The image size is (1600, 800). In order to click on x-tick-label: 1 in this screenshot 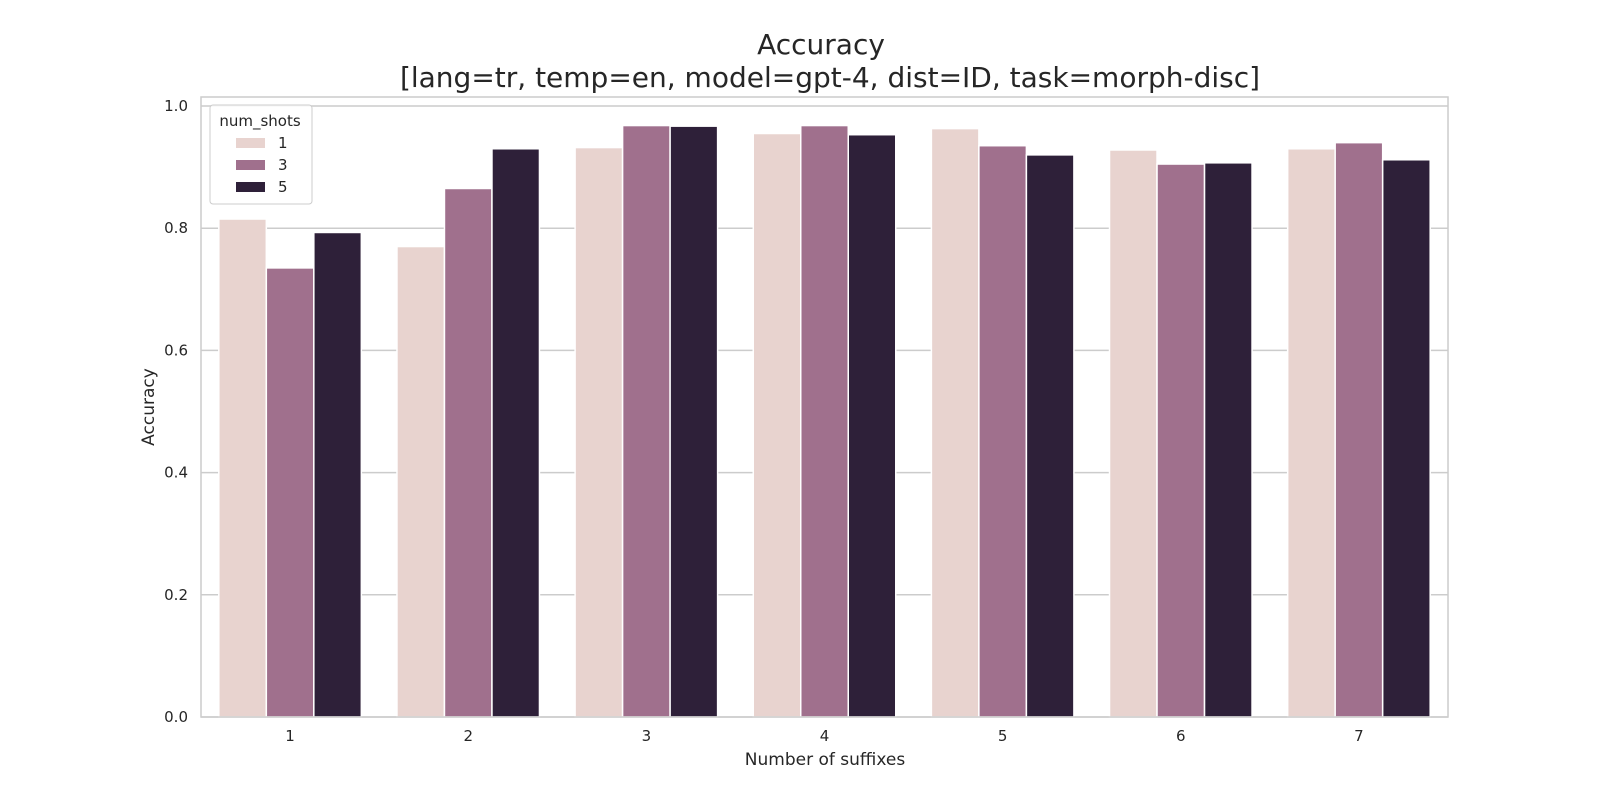, I will do `click(290, 736)`.